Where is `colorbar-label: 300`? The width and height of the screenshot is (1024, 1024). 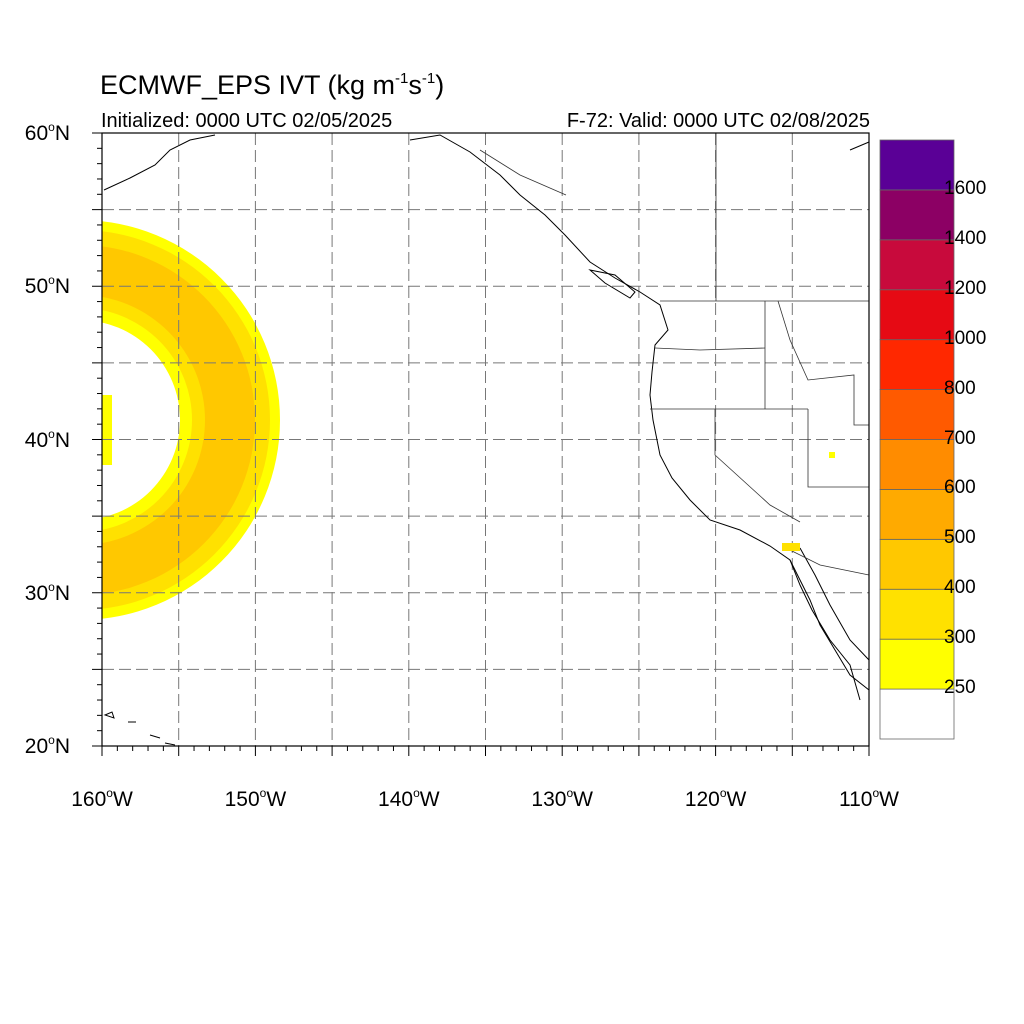 colorbar-label: 300 is located at coordinates (960, 638).